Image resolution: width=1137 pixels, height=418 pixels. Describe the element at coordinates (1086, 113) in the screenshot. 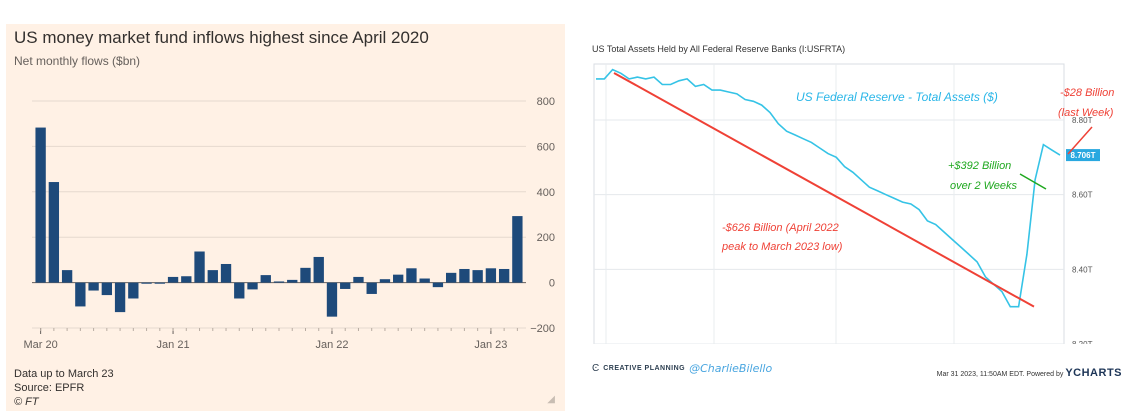

I see `weekly-change-annotation-sub: (last Week)` at that location.